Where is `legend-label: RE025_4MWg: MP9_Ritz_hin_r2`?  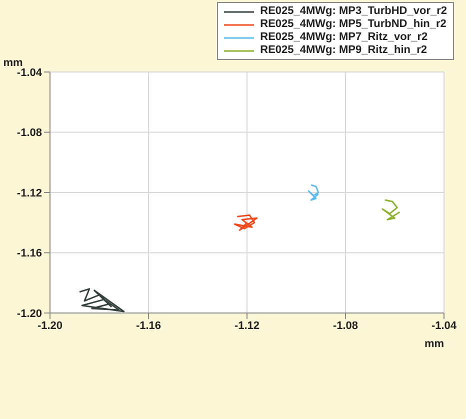 legend-label: RE025_4MWg: MP9_Ritz_hin_r2 is located at coordinates (344, 50).